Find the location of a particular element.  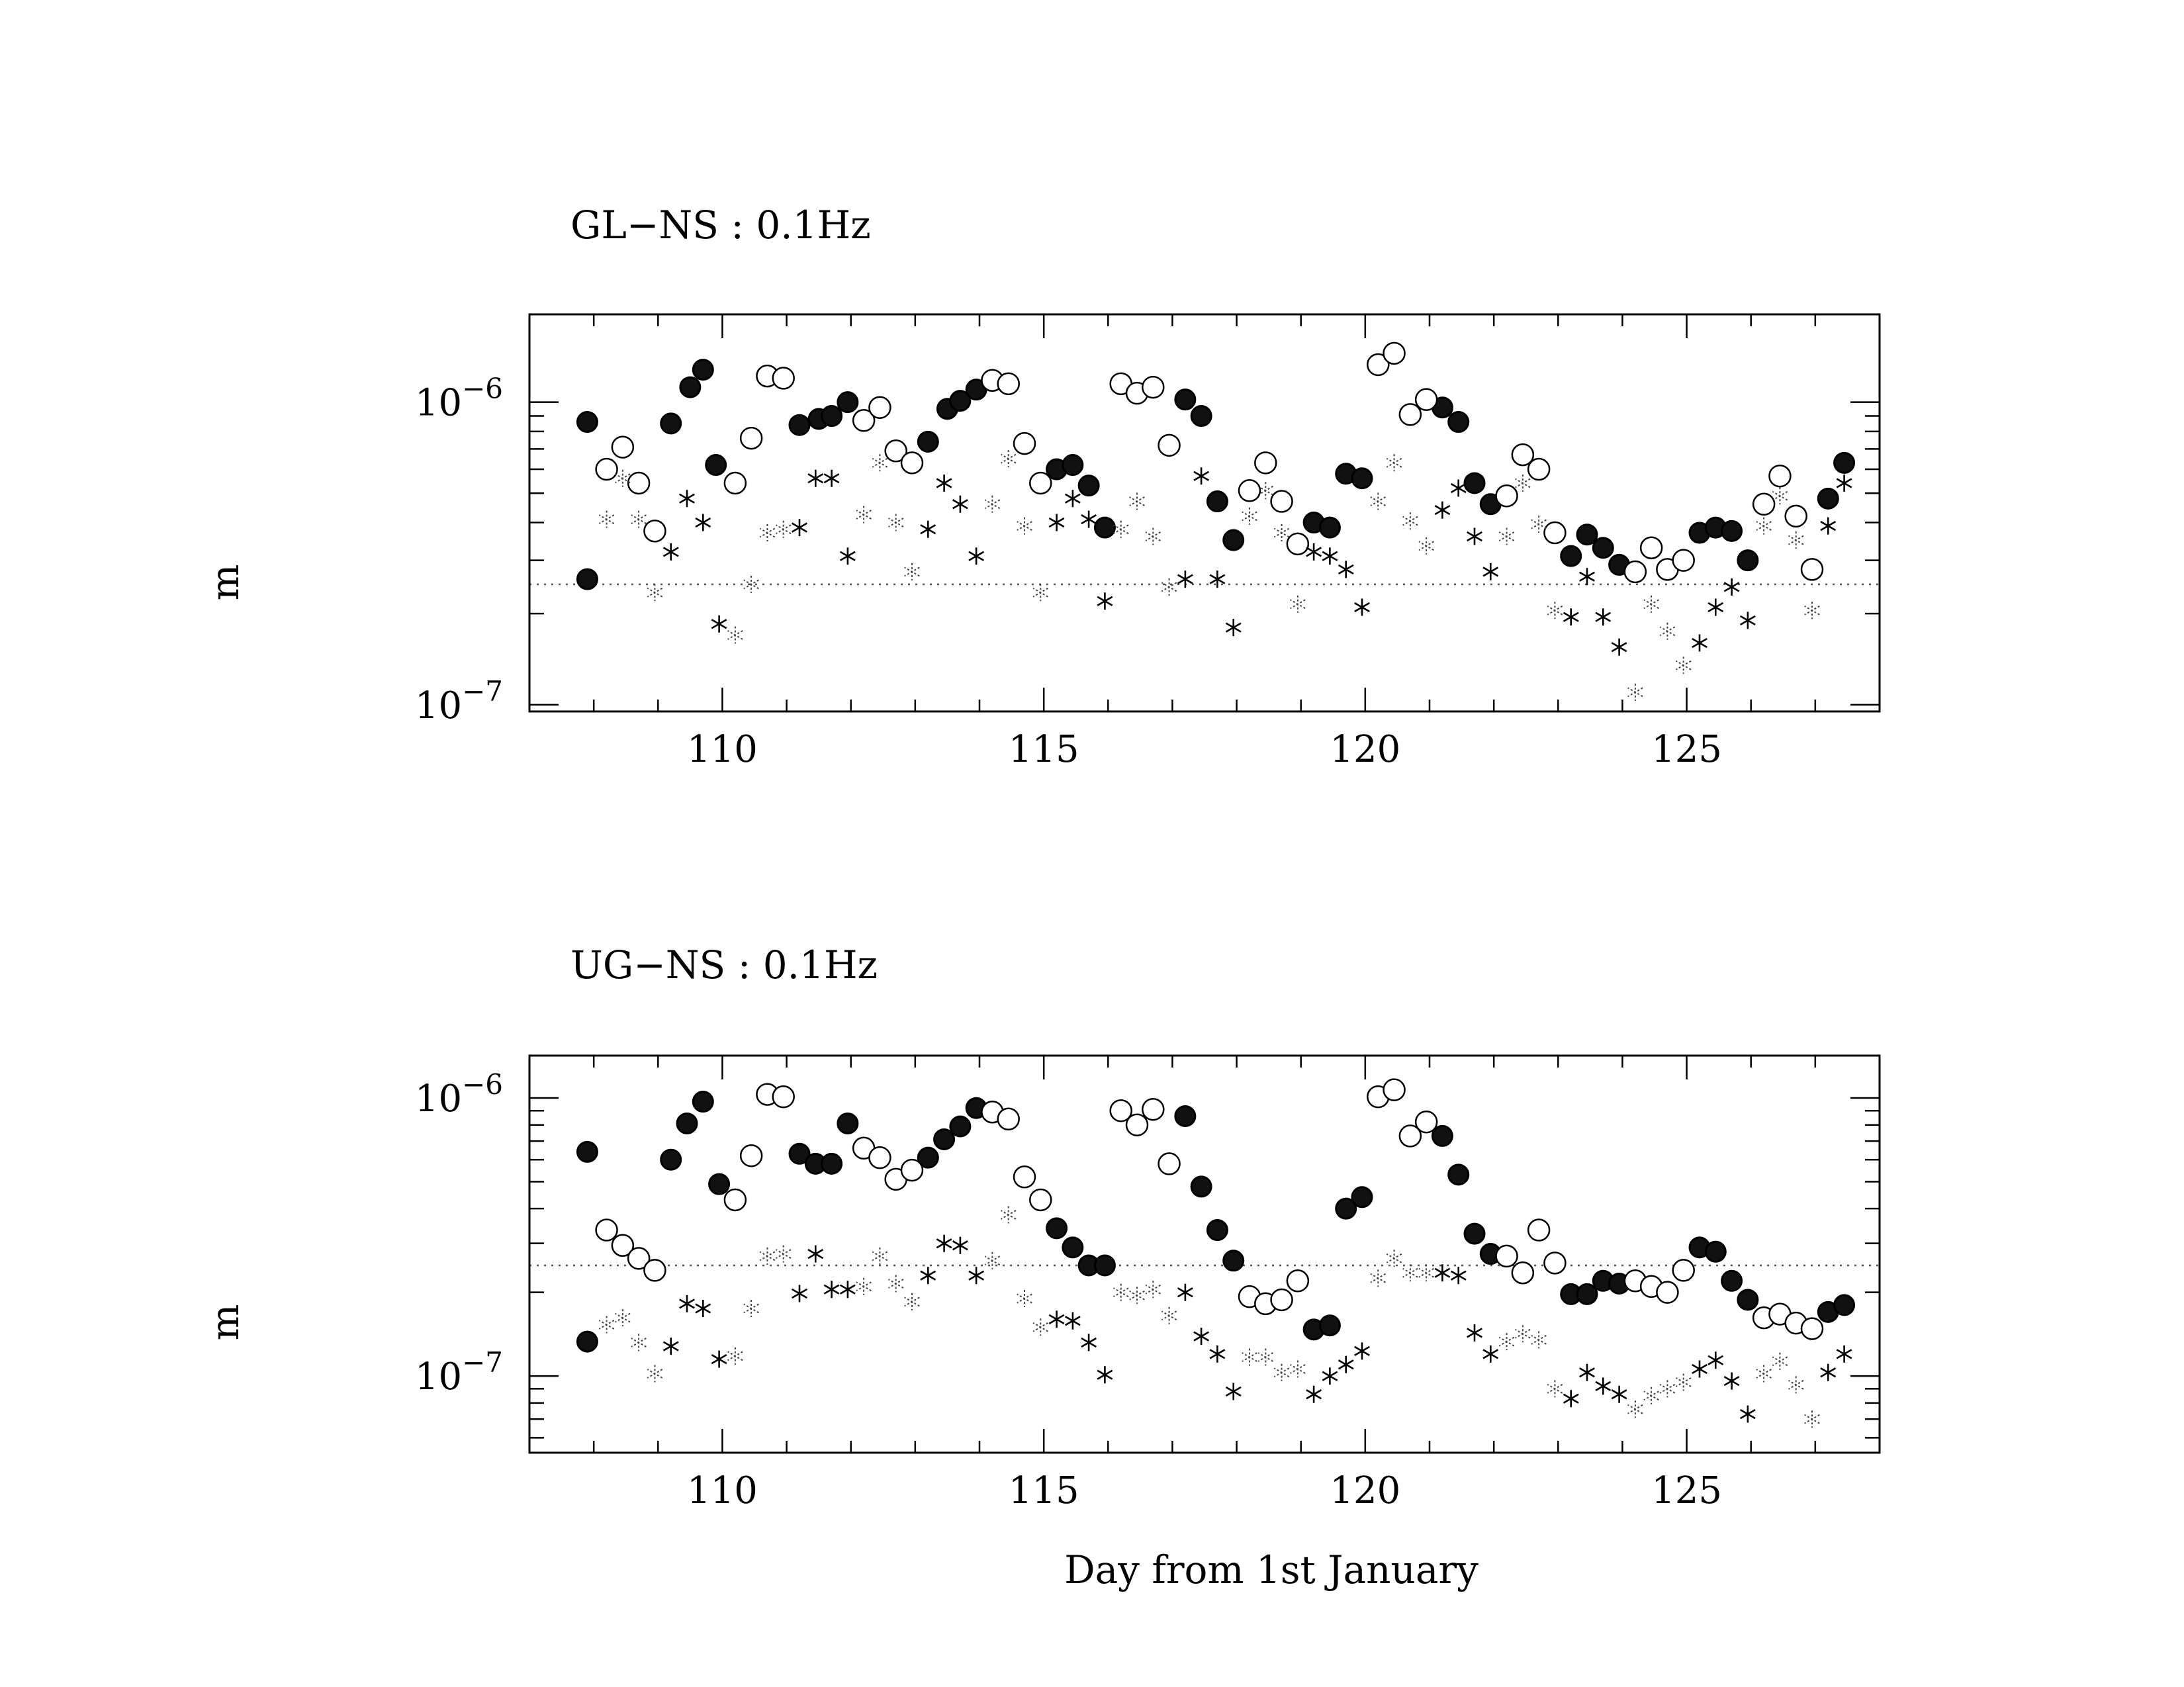

y-tick-label: 10−6 is located at coordinates (459, 1094).